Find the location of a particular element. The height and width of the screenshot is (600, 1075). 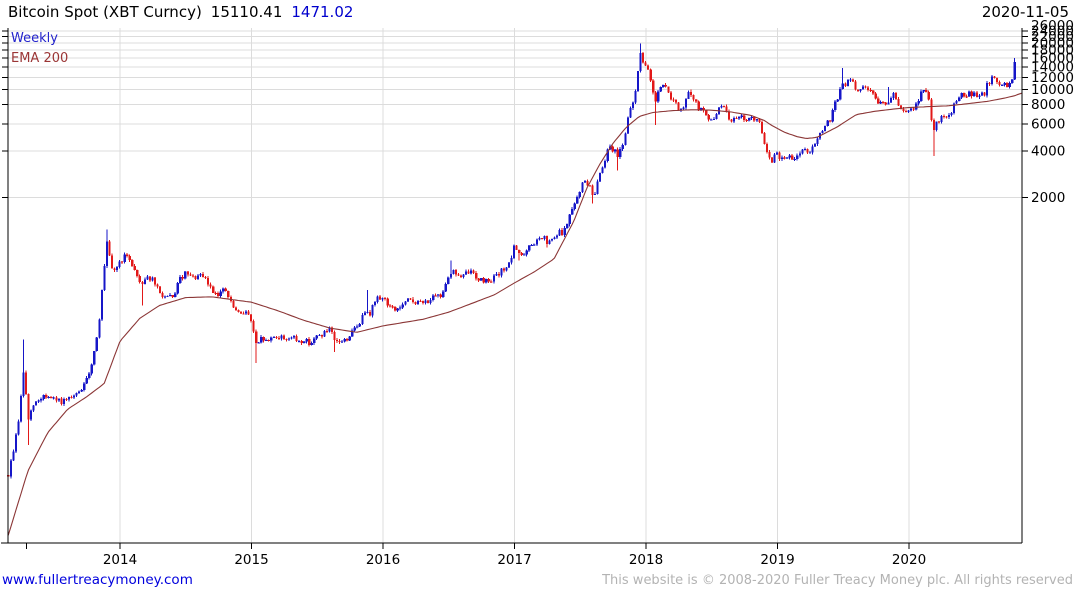

svg-text: 2019 is located at coordinates (777, 560).